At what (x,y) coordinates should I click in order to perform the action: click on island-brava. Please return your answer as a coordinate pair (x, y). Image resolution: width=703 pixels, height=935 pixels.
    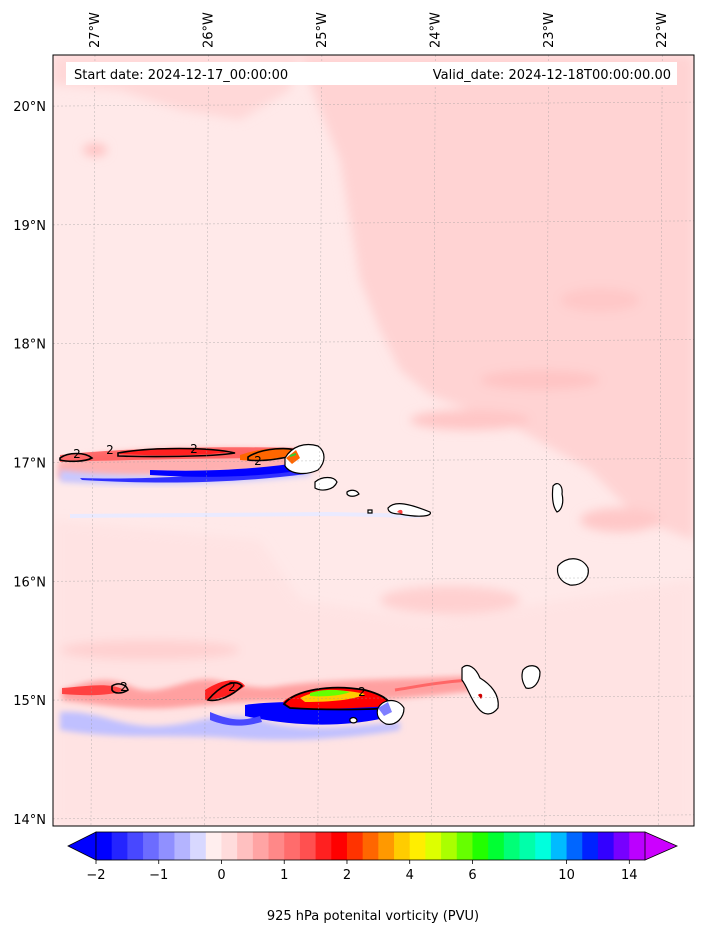
    Looking at the image, I should click on (353, 720).